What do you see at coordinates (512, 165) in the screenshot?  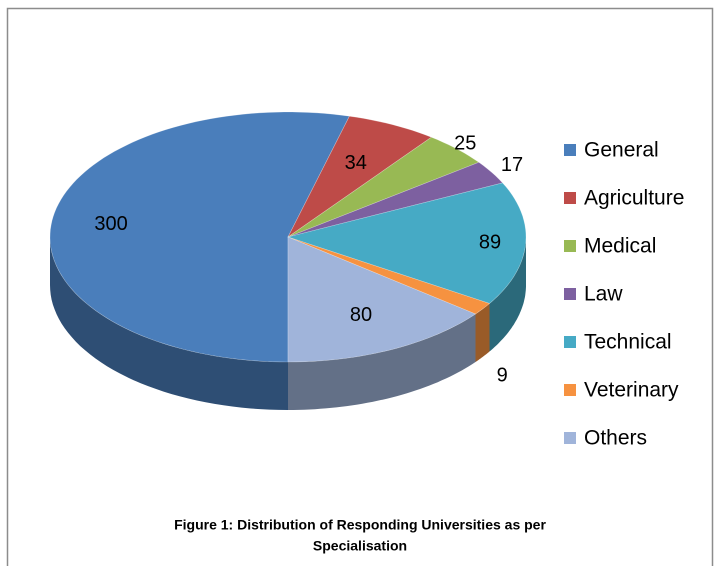 I see `data-label: 17` at bounding box center [512, 165].